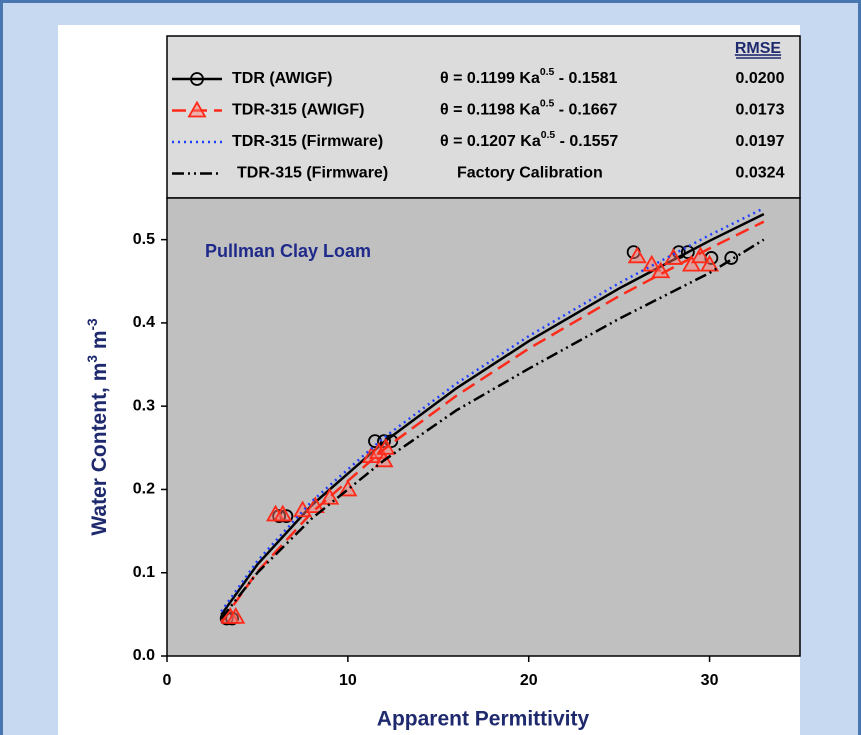 The image size is (861, 735). What do you see at coordinates (490, 78) in the screenshot?
I see `text-part: θ = 0.1199 Ka` at bounding box center [490, 78].